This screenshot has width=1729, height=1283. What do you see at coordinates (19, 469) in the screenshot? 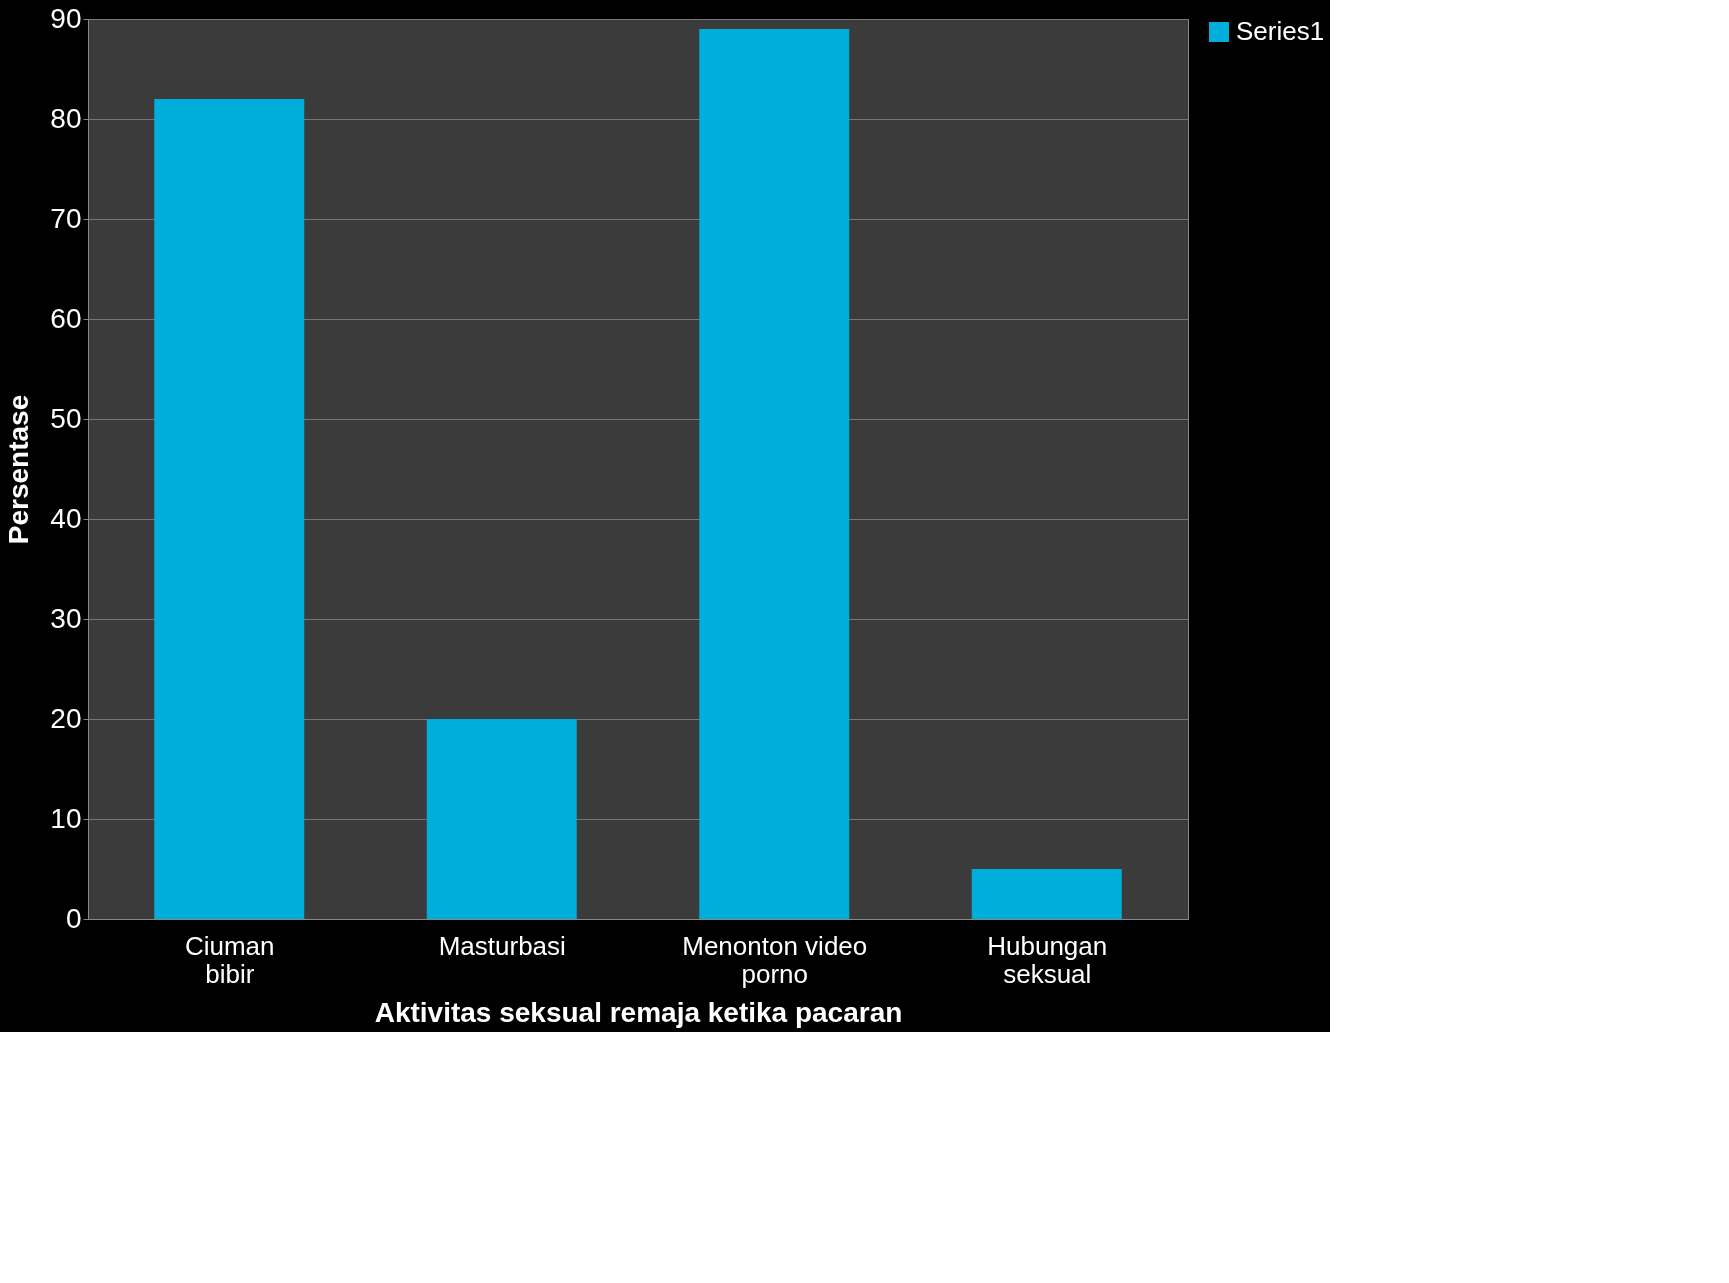
I see `y-axis-title: Persentase` at bounding box center [19, 469].